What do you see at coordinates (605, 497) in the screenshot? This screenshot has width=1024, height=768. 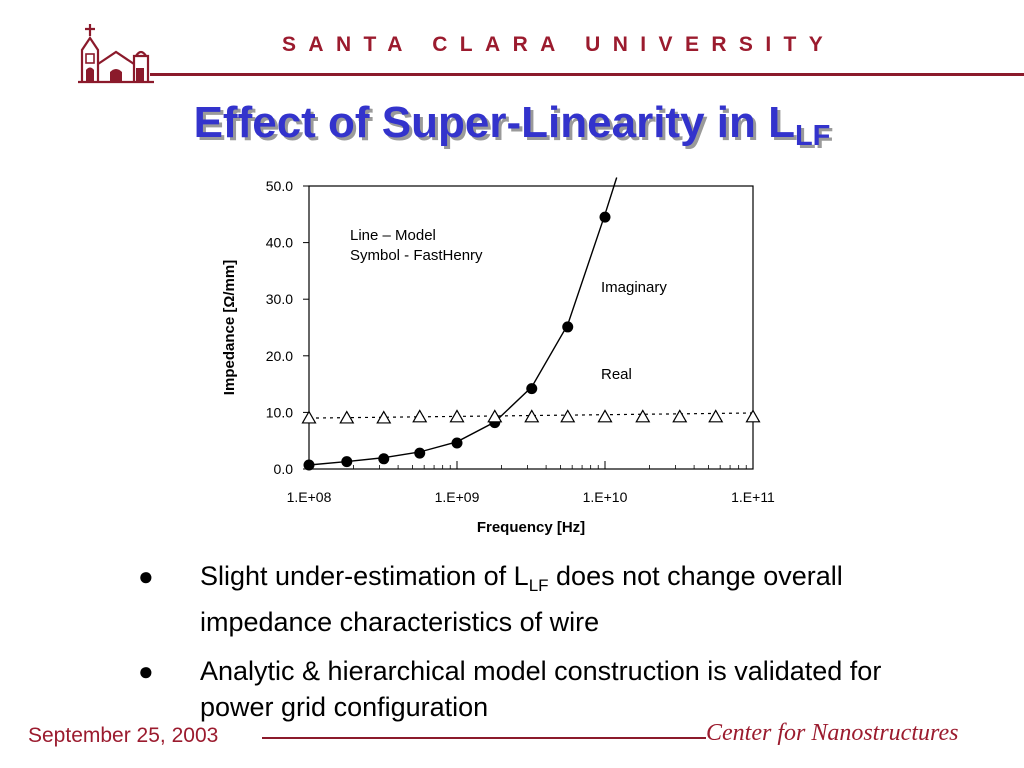 I see `x-tick-label: 1.E+10` at bounding box center [605, 497].